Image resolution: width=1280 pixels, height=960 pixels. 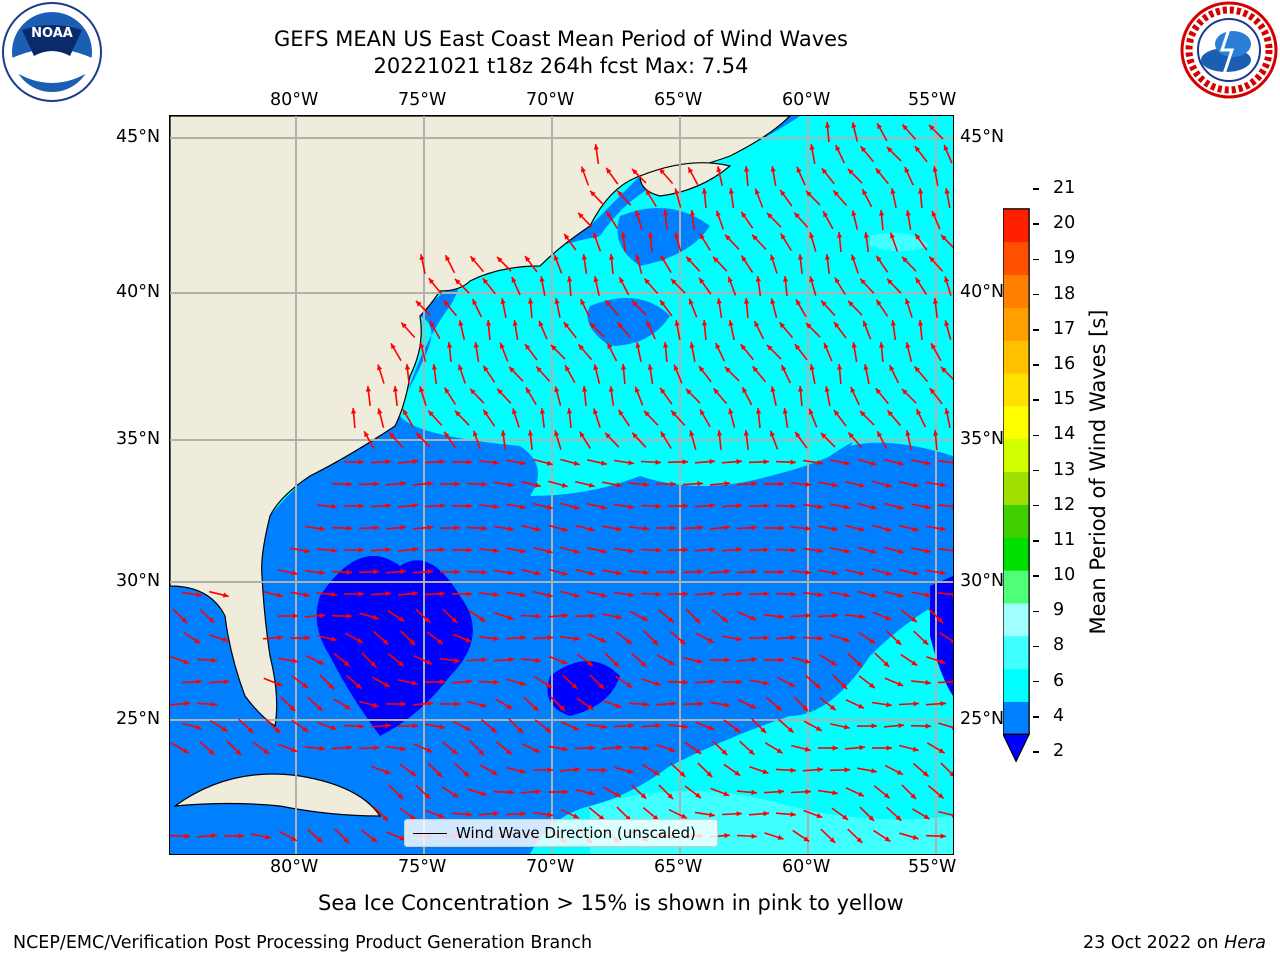 What do you see at coordinates (394, 646) in the screenshot?
I see `ocean-period-below-2-region` at bounding box center [394, 646].